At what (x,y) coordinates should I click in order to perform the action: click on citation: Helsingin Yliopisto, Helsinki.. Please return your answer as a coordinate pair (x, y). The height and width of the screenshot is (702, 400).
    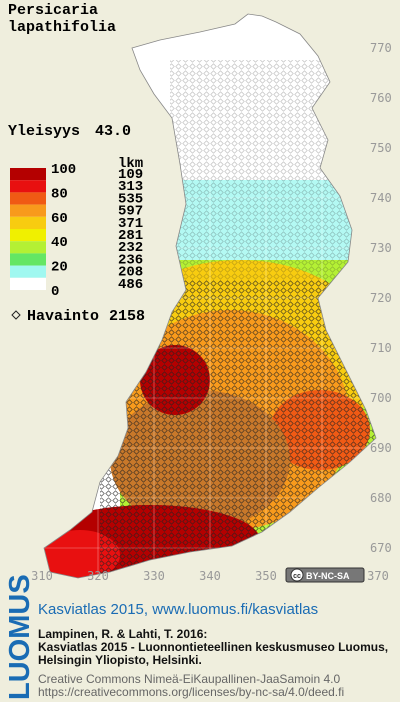
    Looking at the image, I should click on (120, 660).